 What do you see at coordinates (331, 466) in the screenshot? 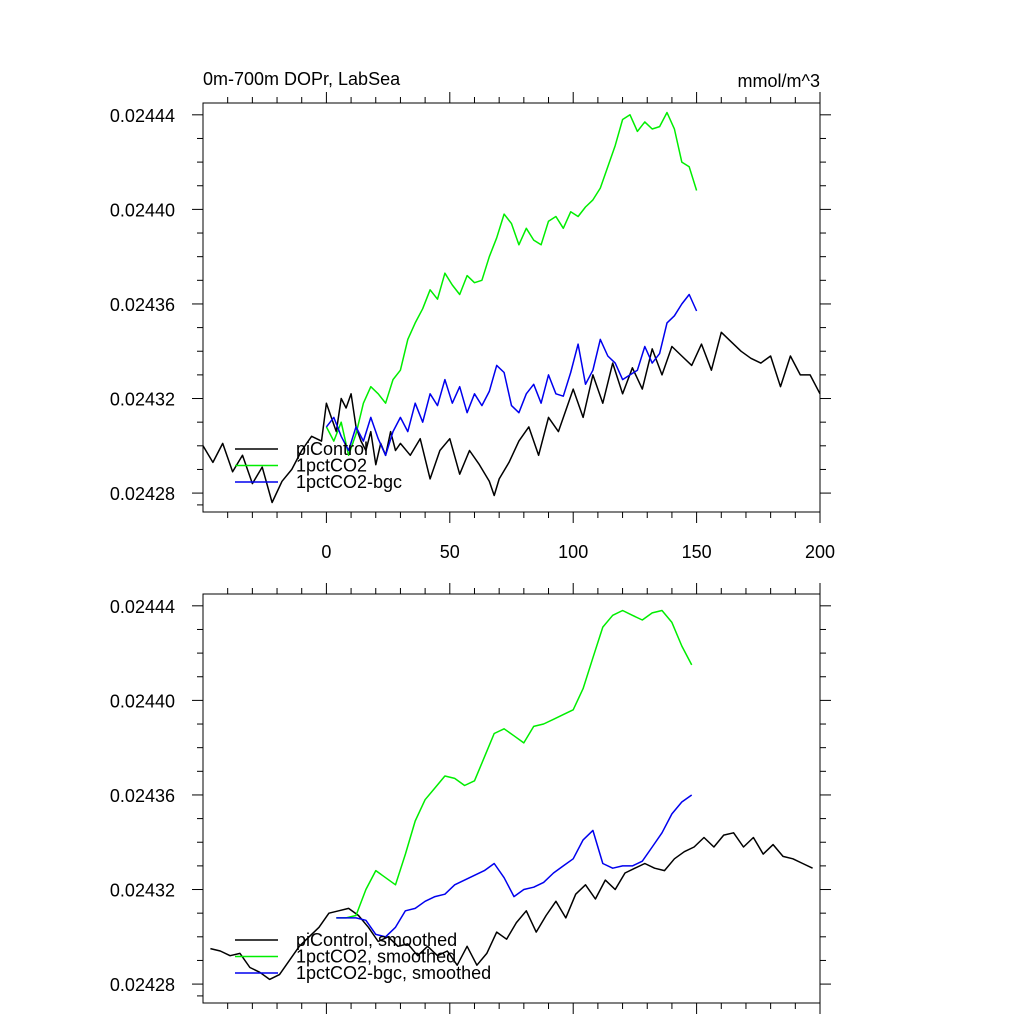
I see `legend-label: 1pctCO2` at bounding box center [331, 466].